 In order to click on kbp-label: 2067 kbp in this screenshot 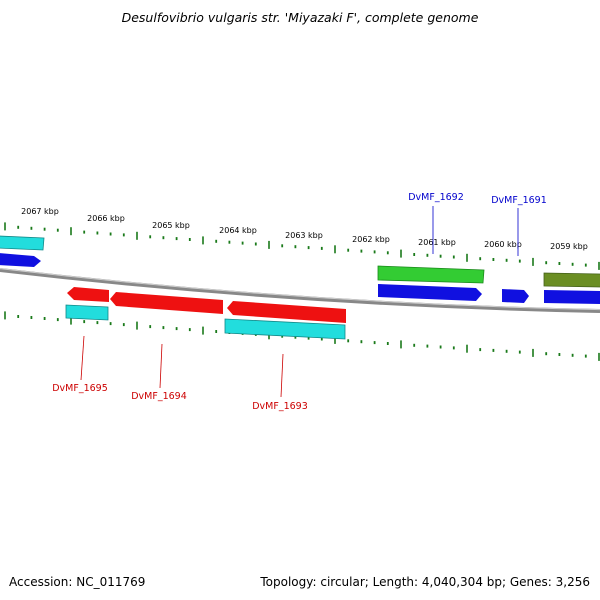, I will do `click(40, 211)`.